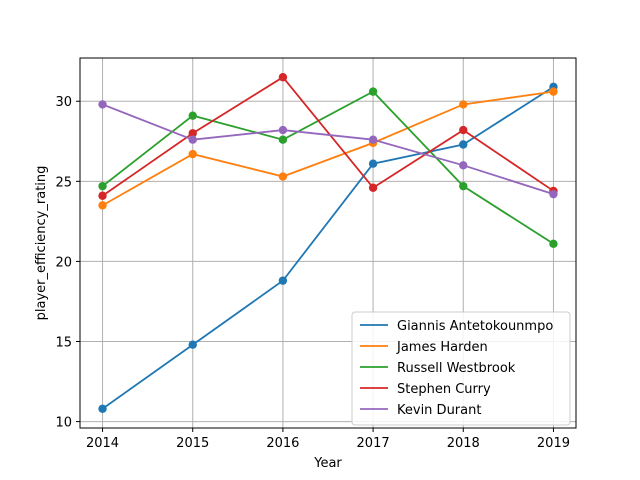  I want to click on x-tick-label: 2016, so click(282, 443).